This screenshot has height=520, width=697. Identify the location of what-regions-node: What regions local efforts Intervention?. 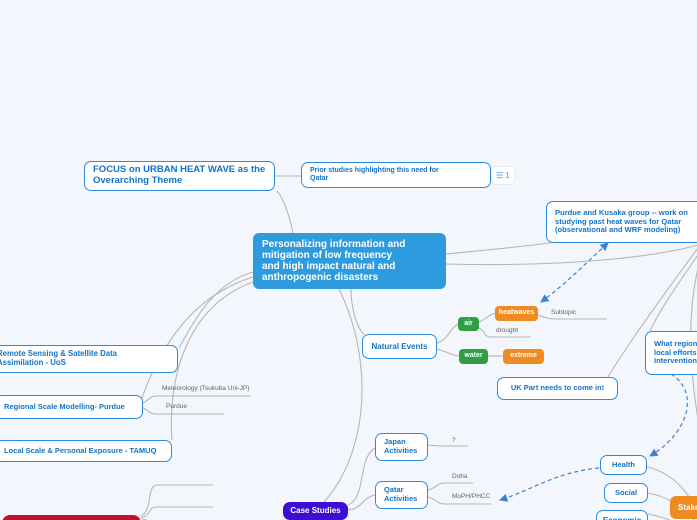
(671, 353).